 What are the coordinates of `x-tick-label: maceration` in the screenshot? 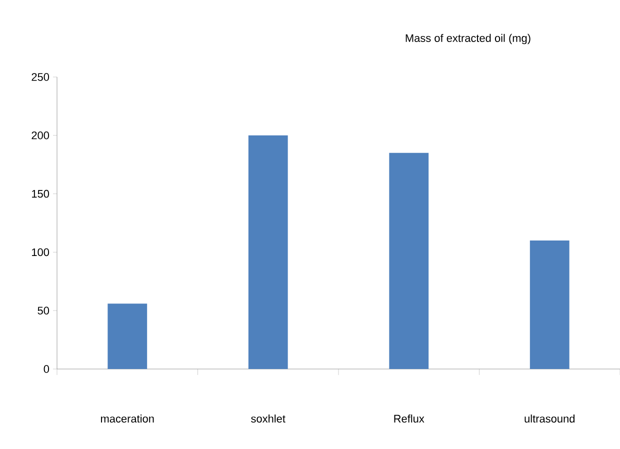 It's located at (127, 418).